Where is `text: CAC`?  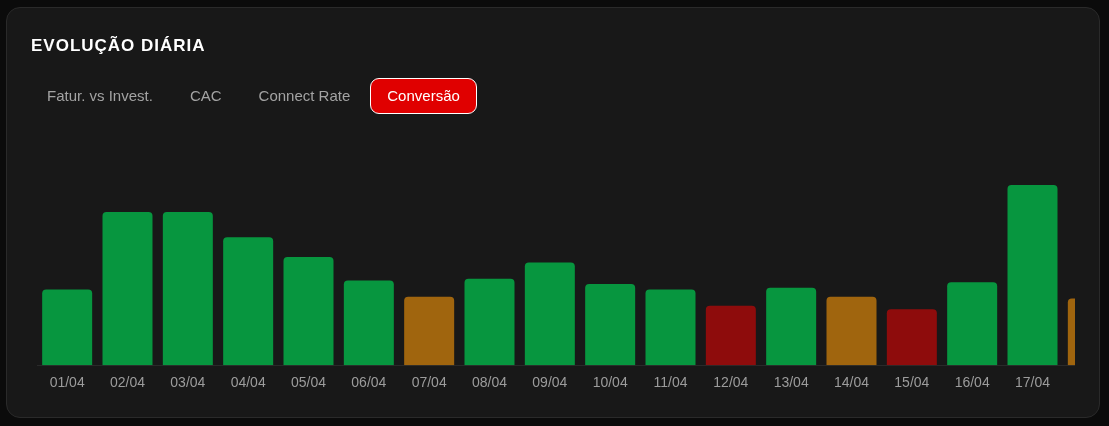
text: CAC is located at coordinates (205, 95).